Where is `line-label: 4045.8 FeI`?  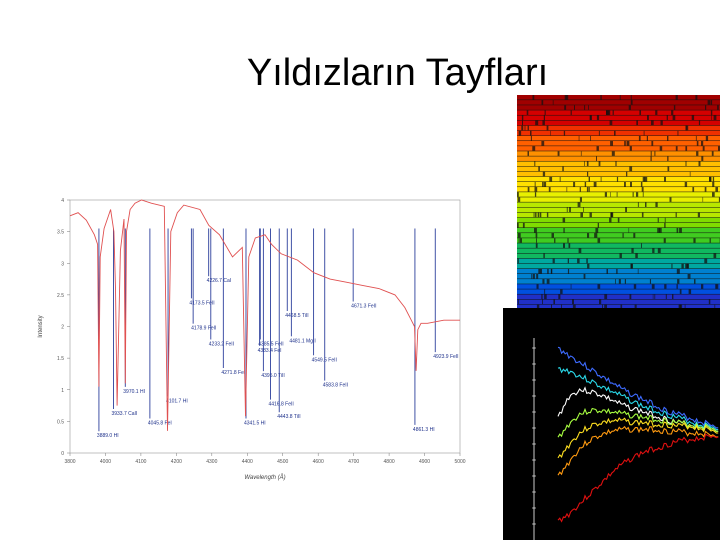
line-label: 4045.8 FeI is located at coordinates (160, 424).